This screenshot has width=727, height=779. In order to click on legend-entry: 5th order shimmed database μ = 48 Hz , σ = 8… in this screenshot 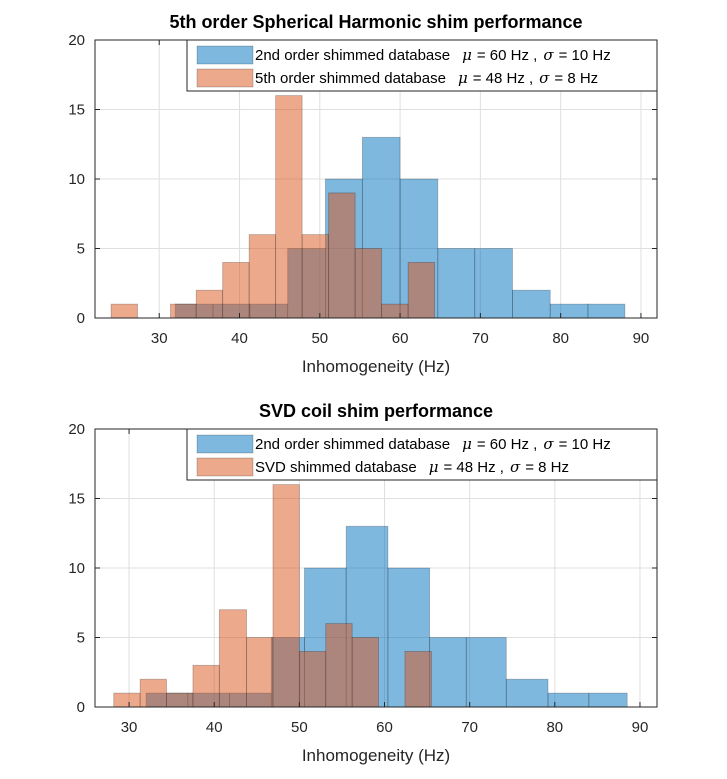, I will do `click(426, 78)`.